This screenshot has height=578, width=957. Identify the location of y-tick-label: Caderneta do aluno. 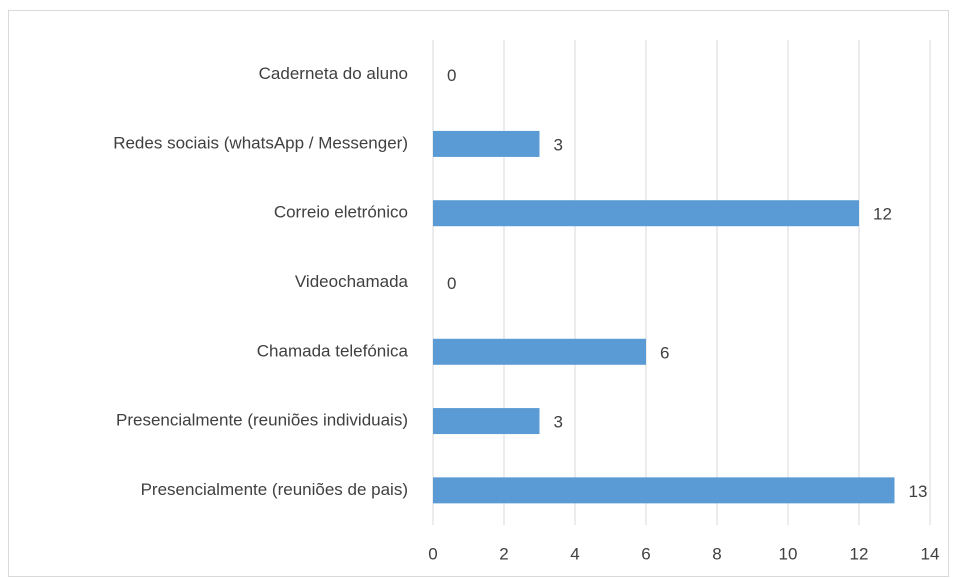
(333, 73).